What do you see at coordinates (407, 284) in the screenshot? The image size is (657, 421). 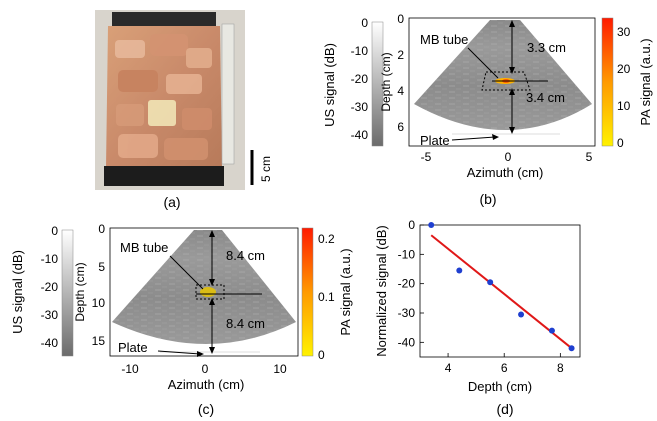 I see `y-tick-label: -20` at bounding box center [407, 284].